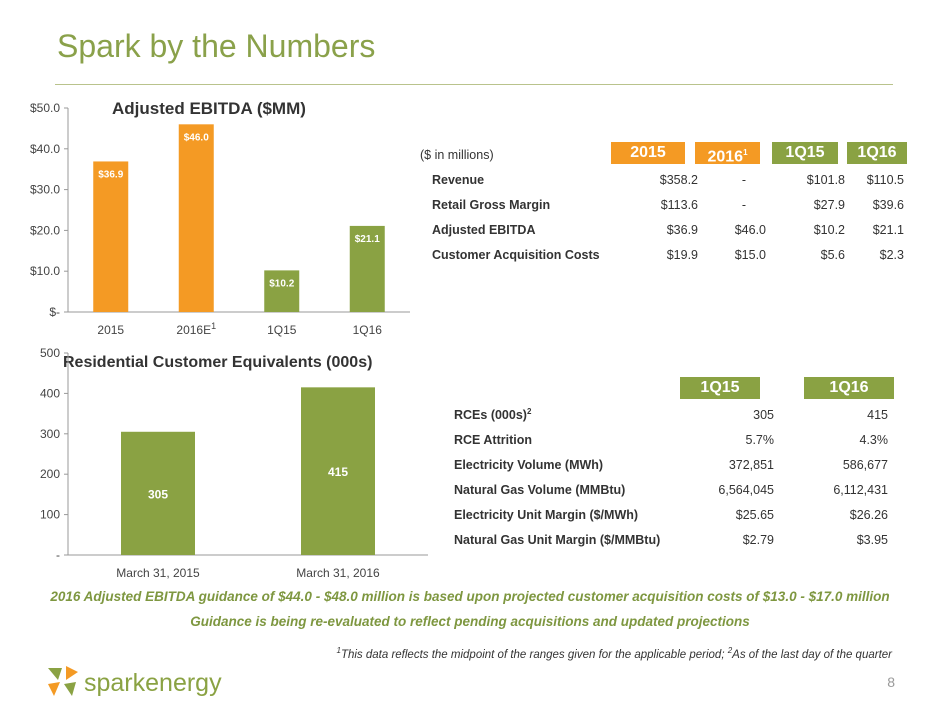  What do you see at coordinates (367, 239) in the screenshot?
I see `data-label: $21.1` at bounding box center [367, 239].